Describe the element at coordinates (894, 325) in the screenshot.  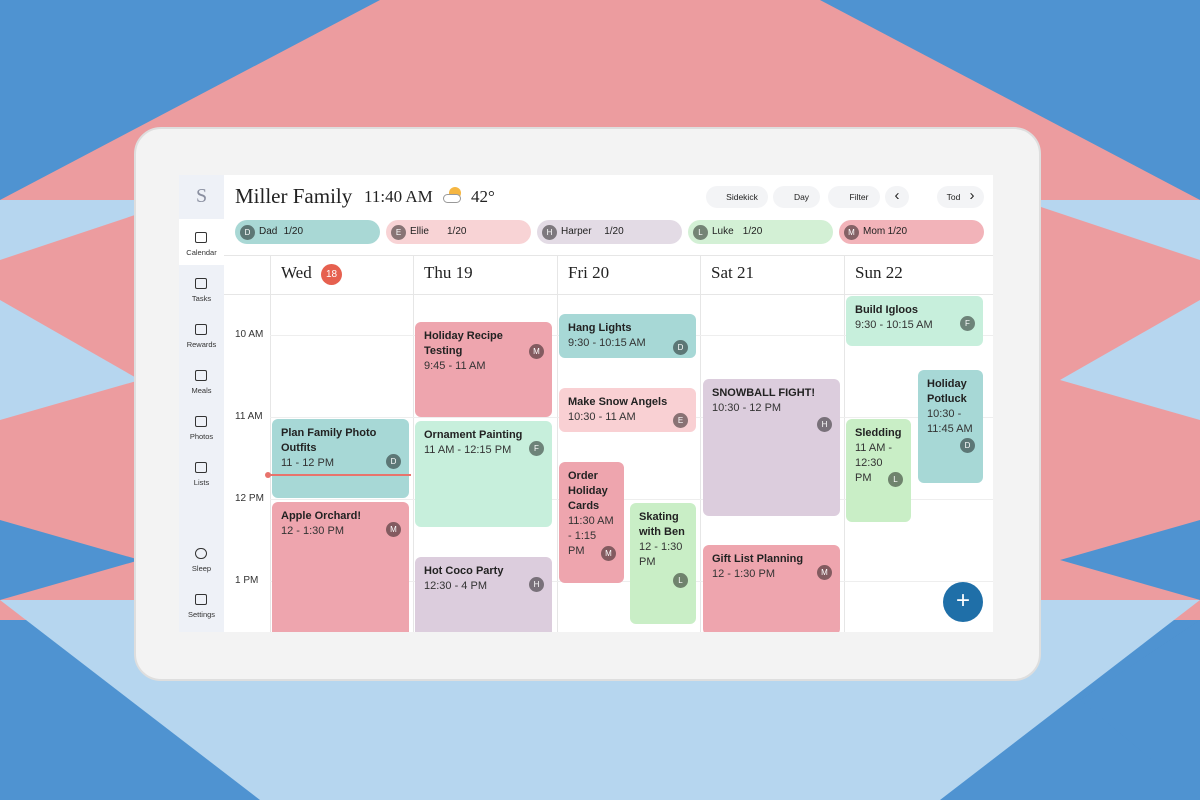
I see `event-time: 9:30 - 10:15 AM` at that location.